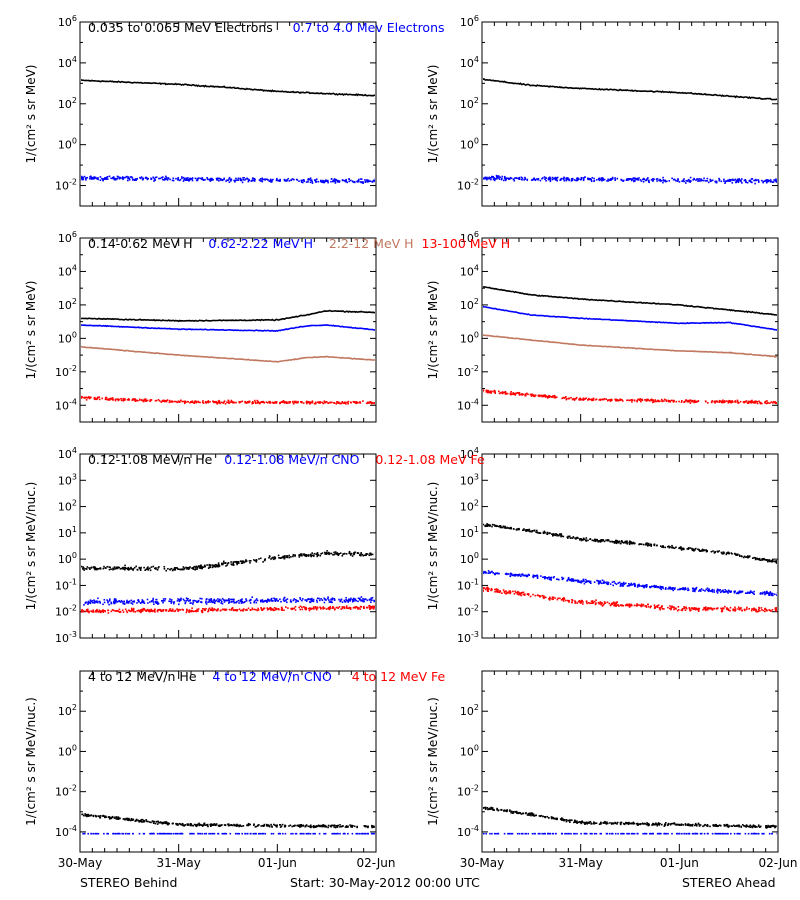 The image size is (800, 900). What do you see at coordinates (630, 89) in the screenshot?
I see `series-0-035-to-0-065-mev-electrons` at bounding box center [630, 89].